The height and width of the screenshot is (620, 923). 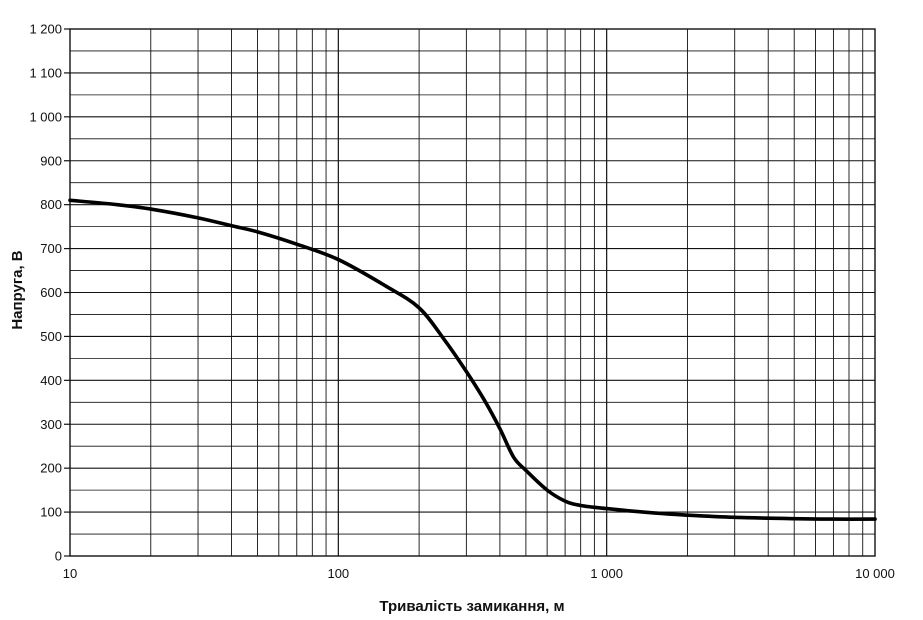 What do you see at coordinates (338, 573) in the screenshot?
I see `x-tick-label: 100` at bounding box center [338, 573].